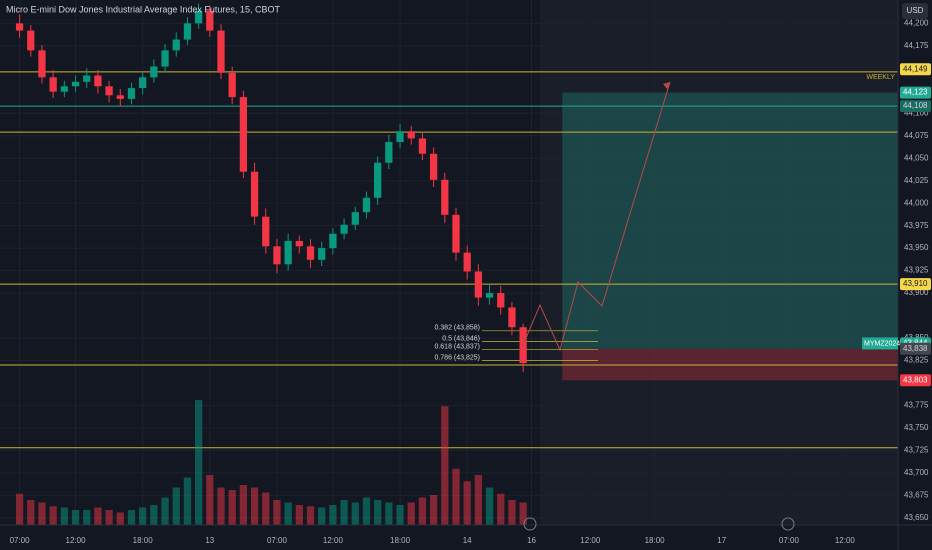  I want to click on y-tick-label: 43,975, so click(916, 225).